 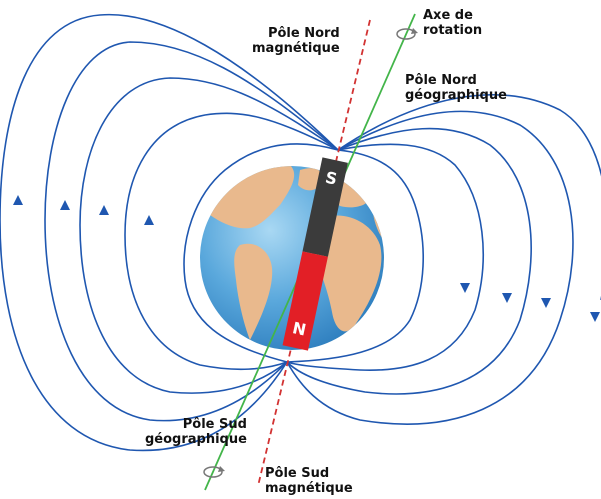 I want to click on continent-south-america, so click(x=253, y=291).